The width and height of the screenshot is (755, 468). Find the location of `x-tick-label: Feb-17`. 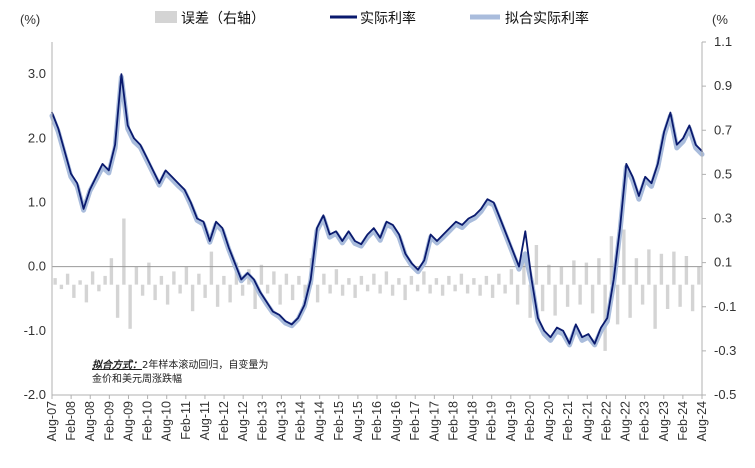

x-tick-label: Feb-17 is located at coordinates (415, 421).